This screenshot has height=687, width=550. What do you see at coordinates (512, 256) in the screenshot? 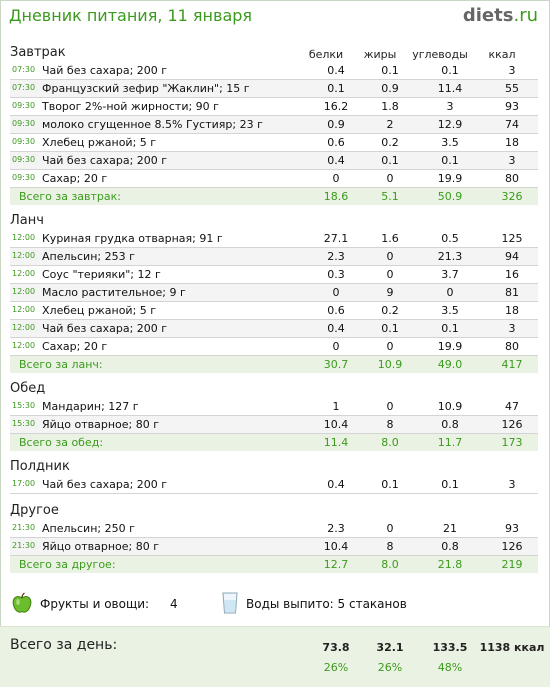
I see `cell-kcal: 94` at bounding box center [512, 256].